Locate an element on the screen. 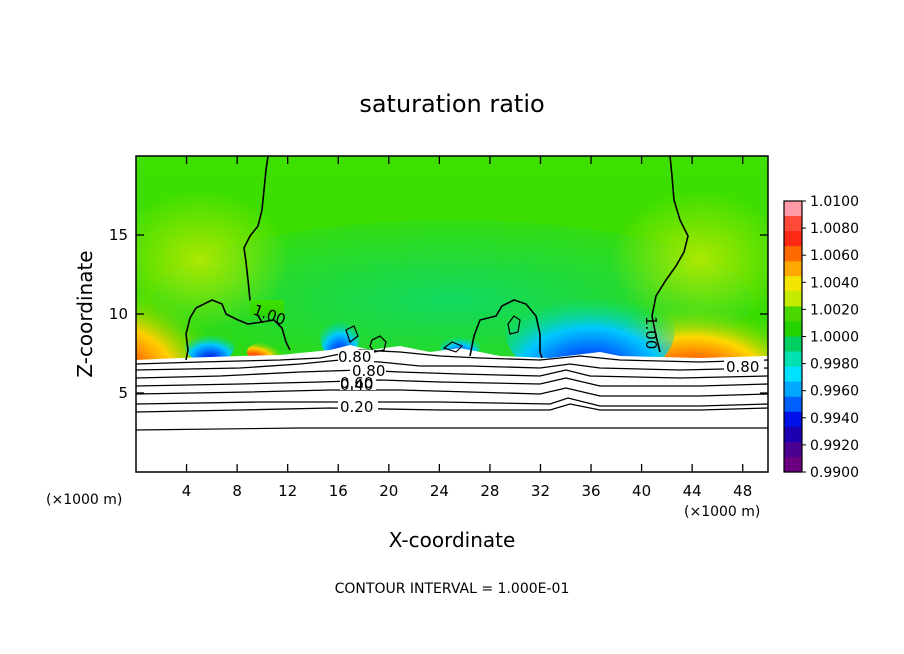 This screenshot has width=904, height=654. contour-1-00-right is located at coordinates (670, 254).